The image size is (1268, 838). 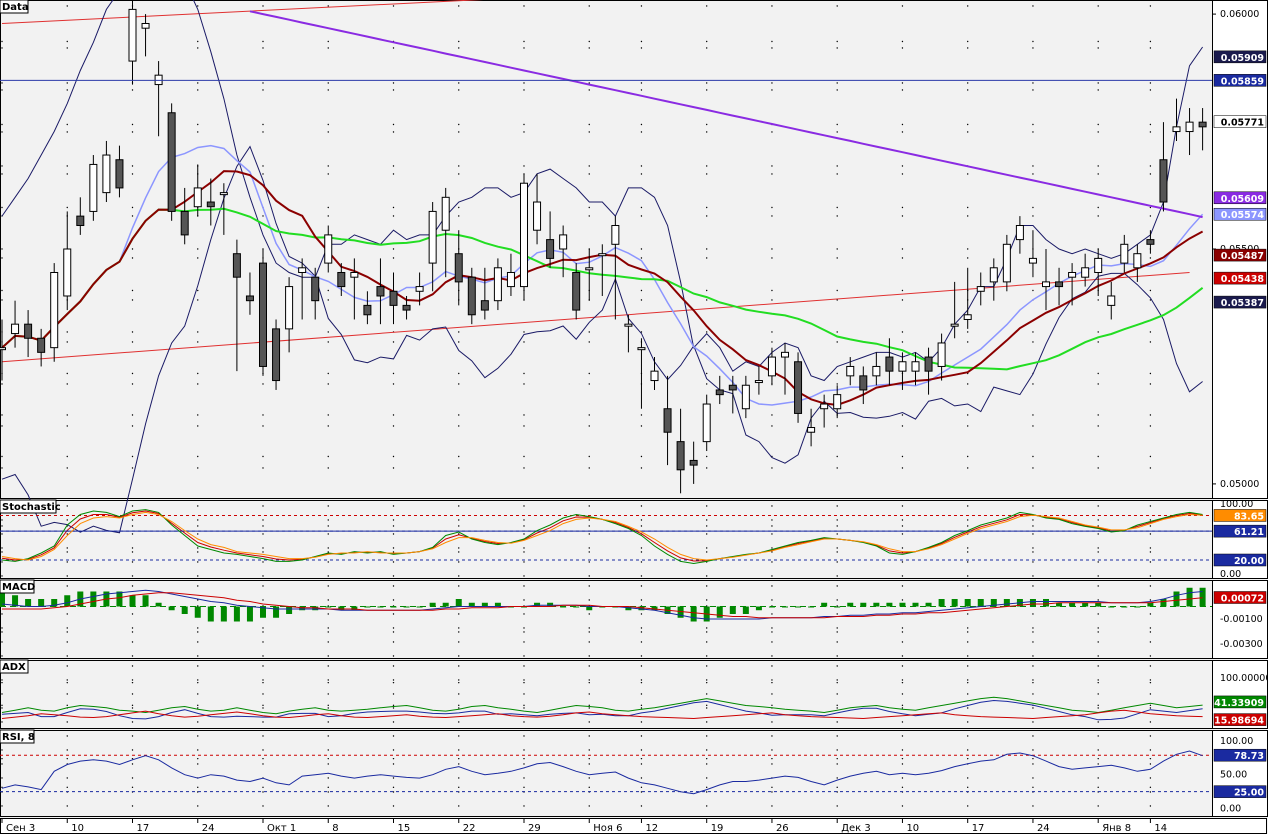 What do you see at coordinates (602, 708) in the screenshot?
I see `adx-pane` at bounding box center [602, 708].